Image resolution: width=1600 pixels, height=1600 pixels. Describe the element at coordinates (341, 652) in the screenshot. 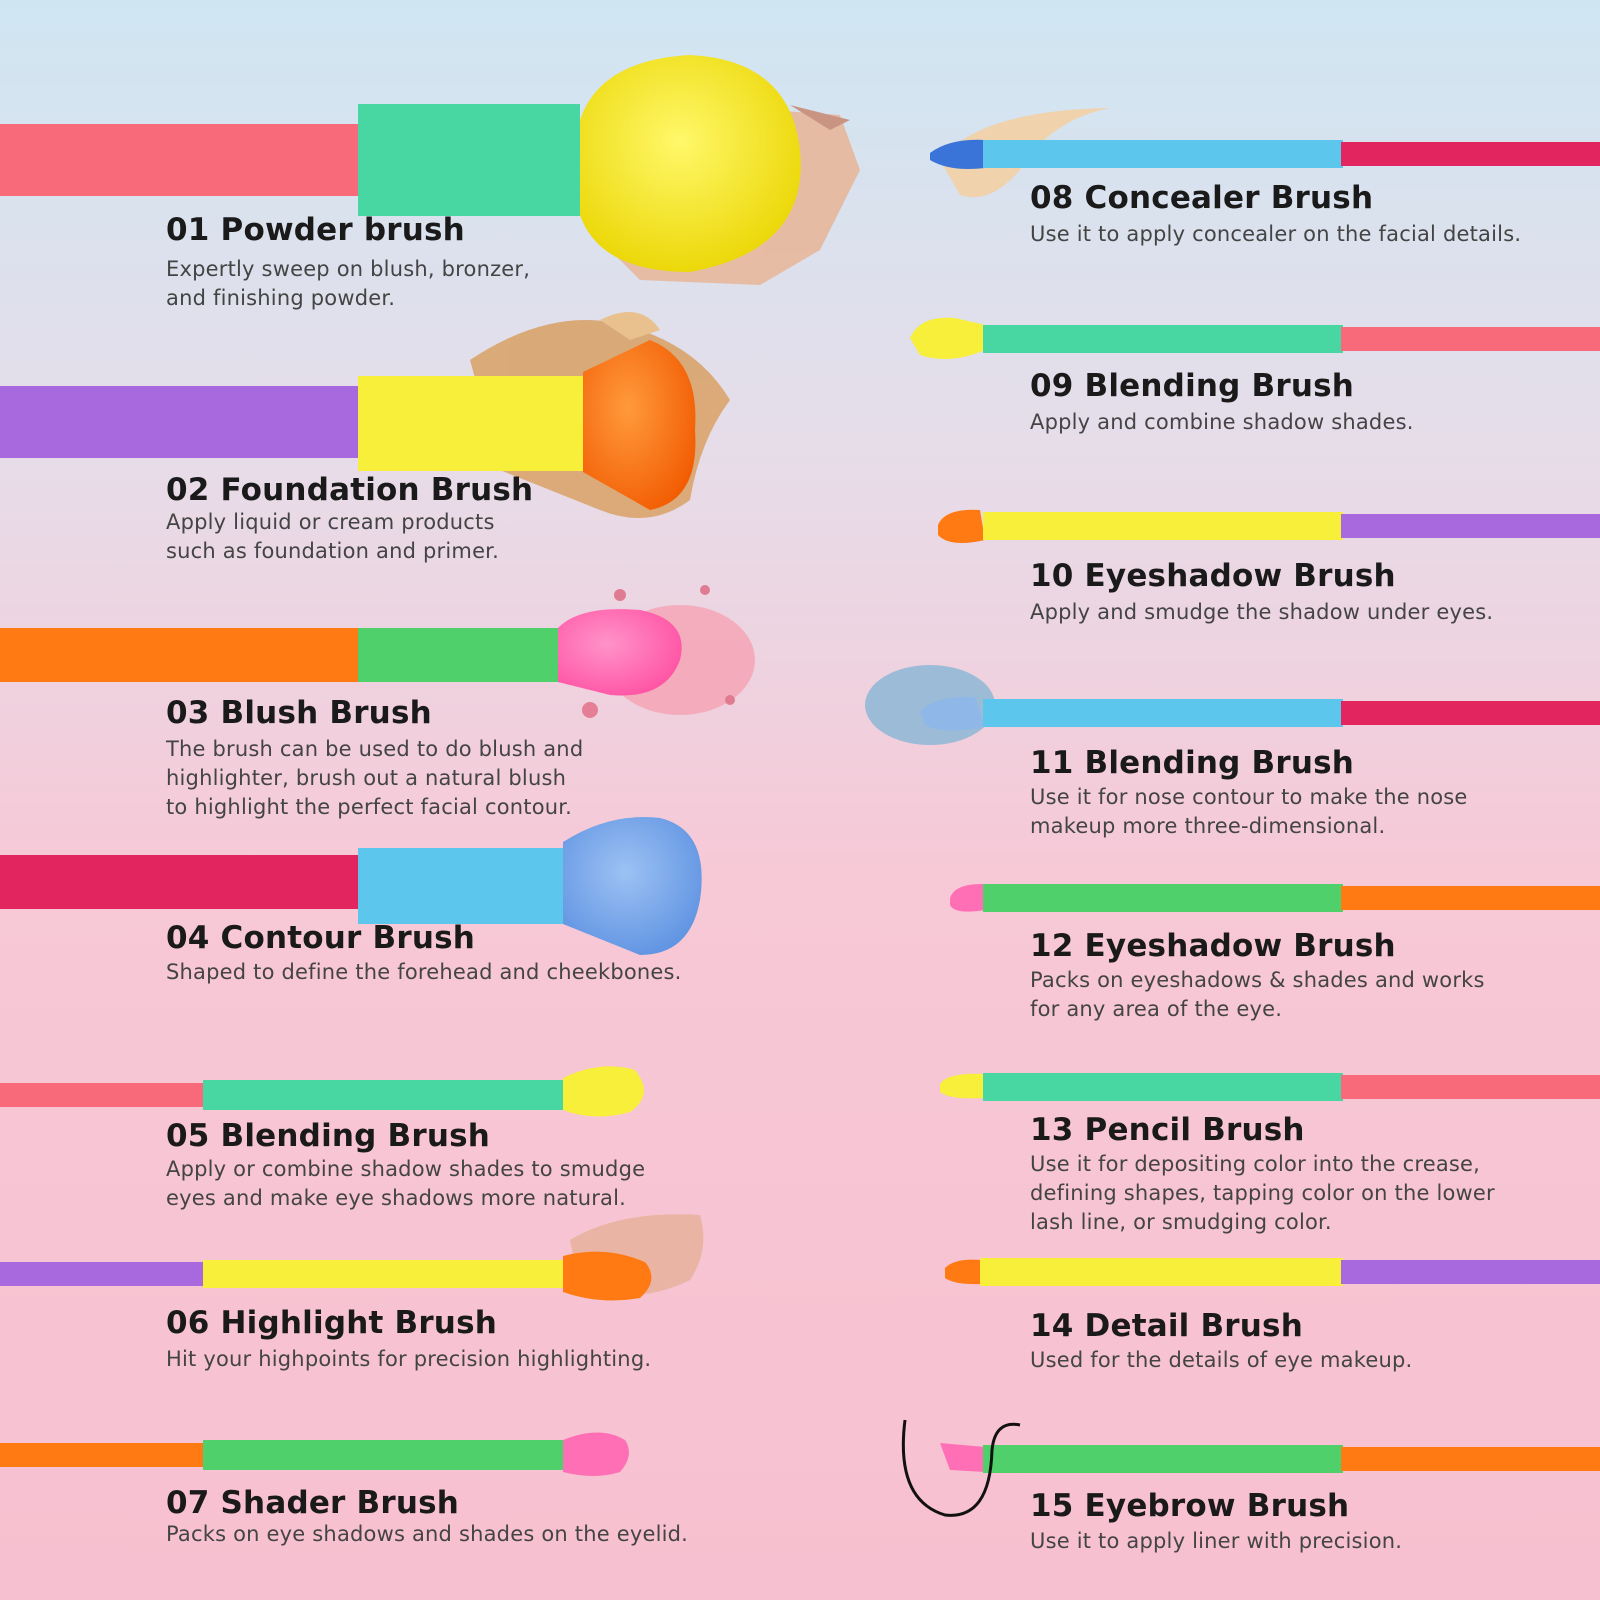

I see `blush-brush-image` at that location.